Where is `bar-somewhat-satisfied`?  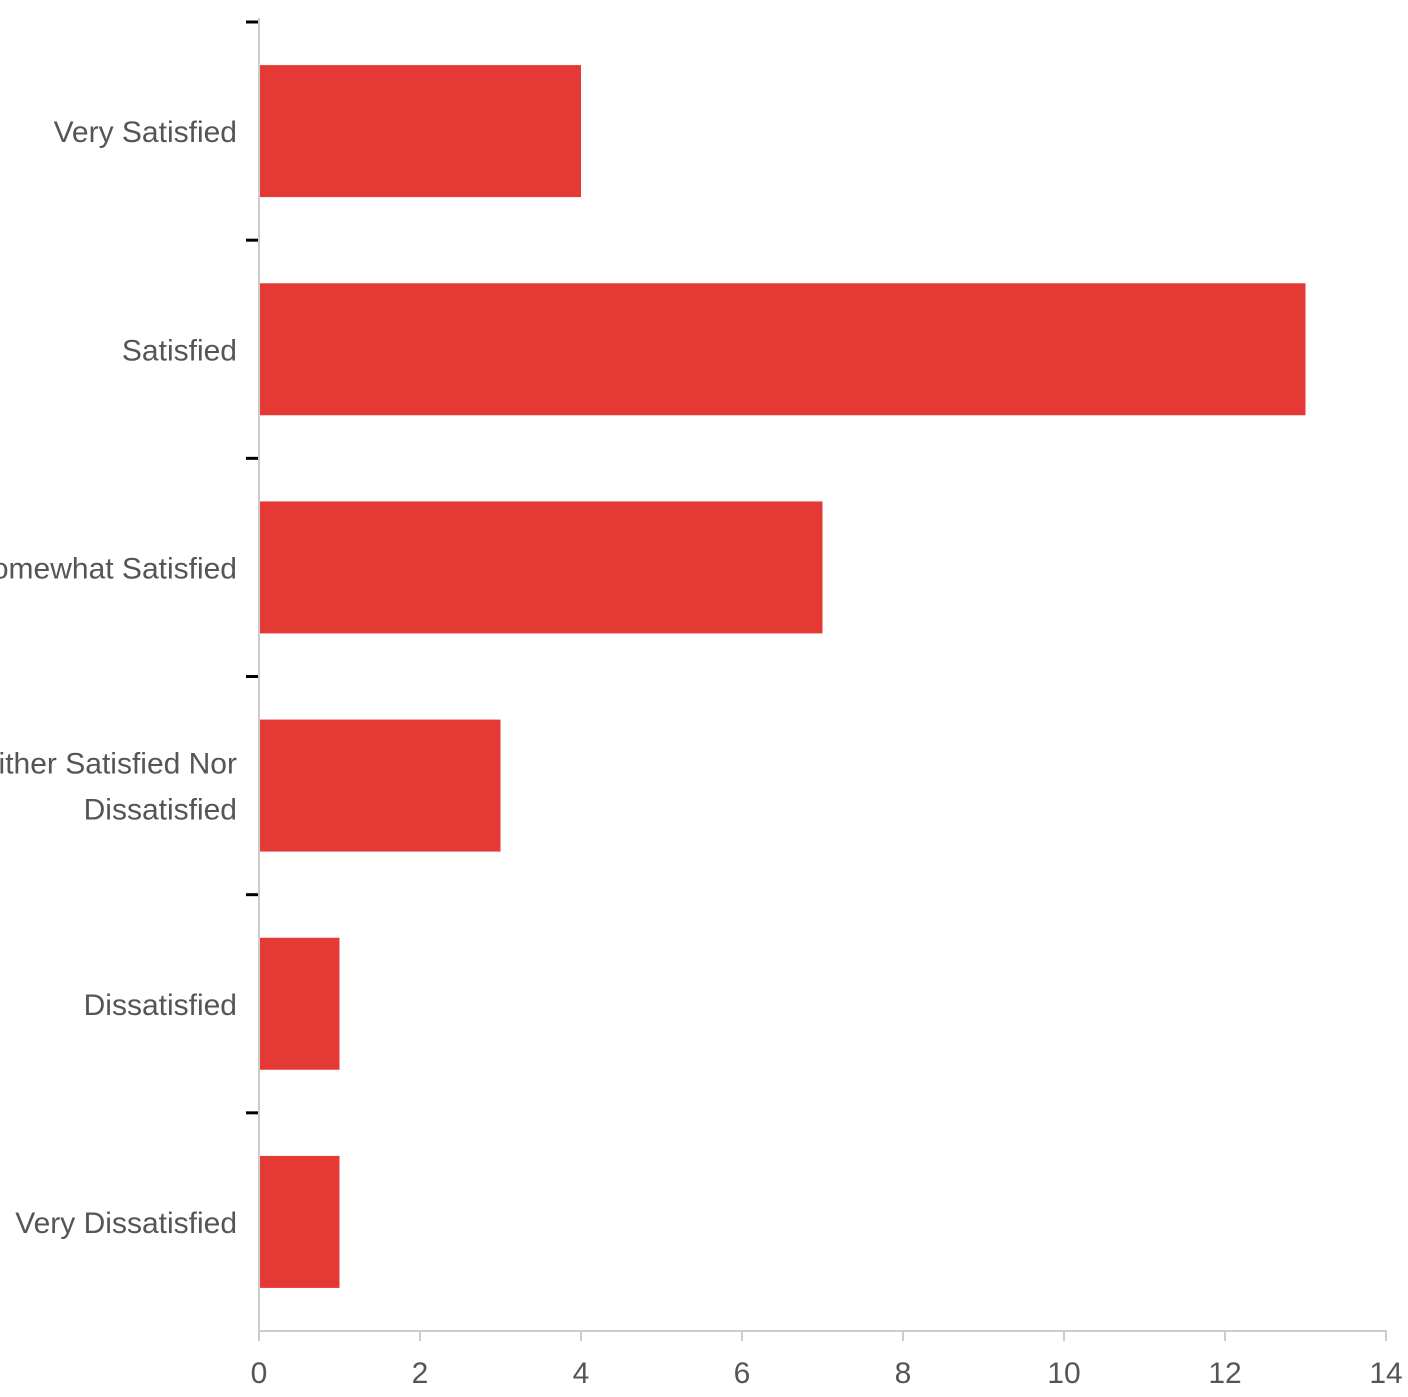 bar-somewhat-satisfied is located at coordinates (541, 567).